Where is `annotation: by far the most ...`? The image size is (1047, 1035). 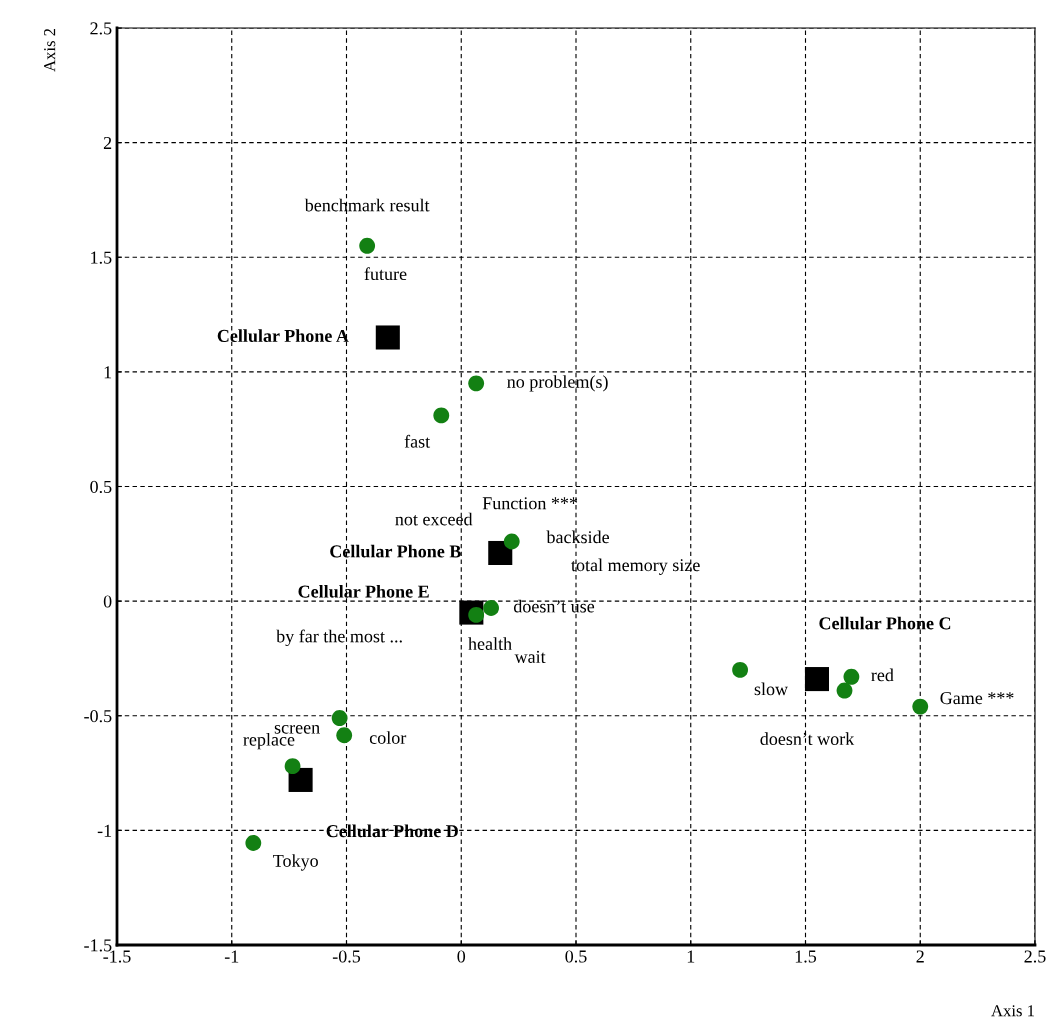 annotation: by far the most ... is located at coordinates (339, 638).